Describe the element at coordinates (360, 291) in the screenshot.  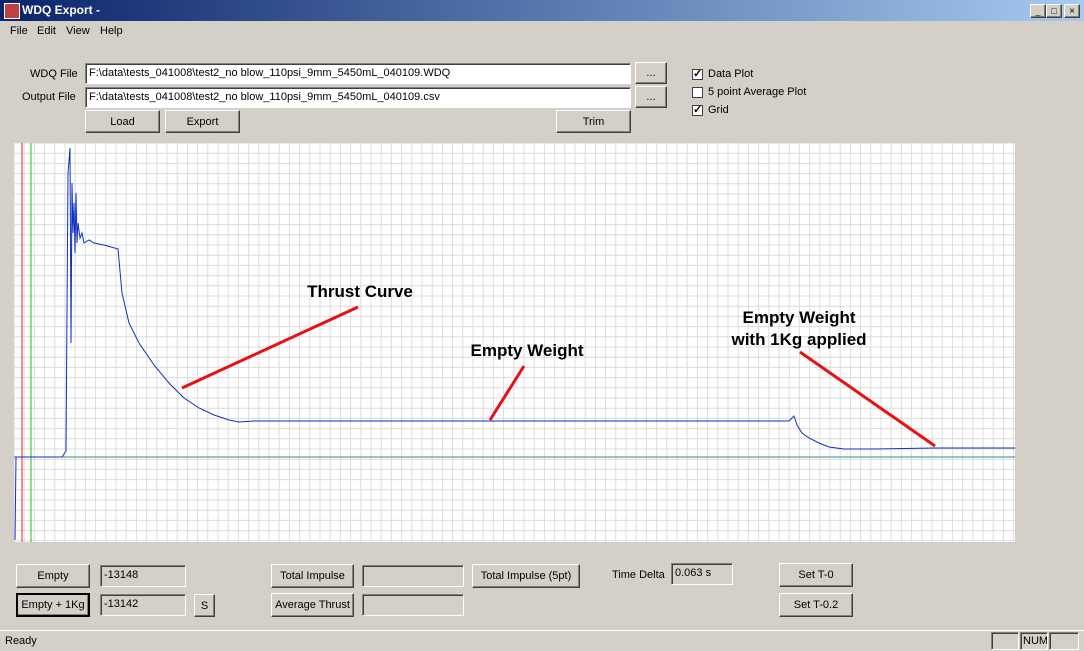
I see `annotation: Thrust Curve` at that location.